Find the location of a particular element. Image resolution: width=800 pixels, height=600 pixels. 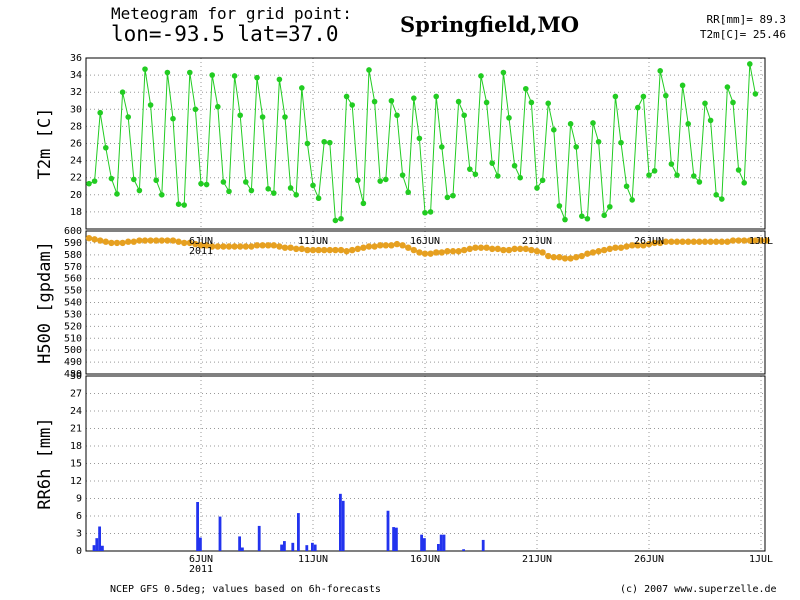

y-tick-label: 36 is located at coordinates (76, 58).